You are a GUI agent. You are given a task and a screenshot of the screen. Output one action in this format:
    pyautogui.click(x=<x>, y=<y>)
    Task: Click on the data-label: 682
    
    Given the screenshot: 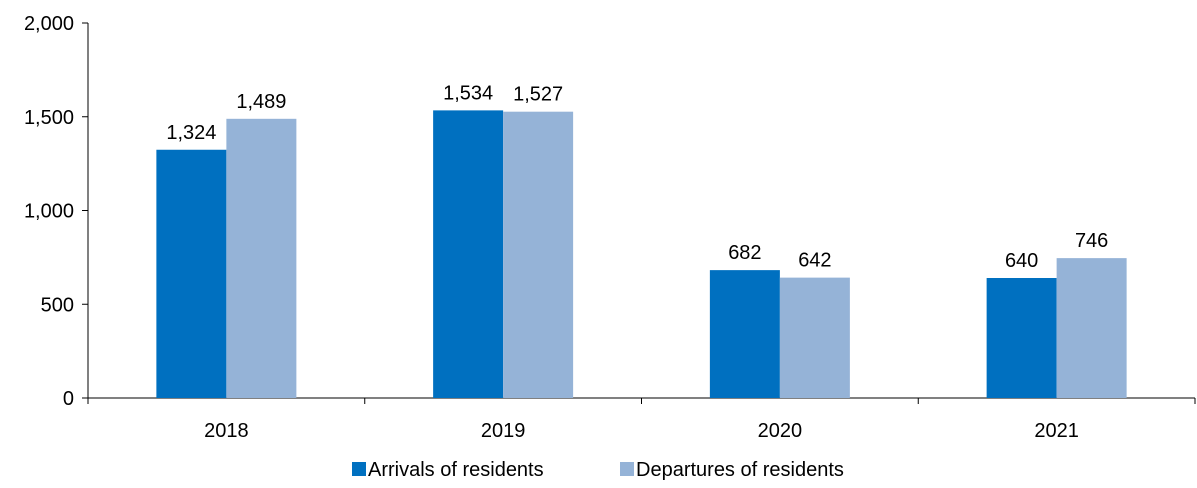 What is the action you would take?
    pyautogui.click(x=744, y=253)
    